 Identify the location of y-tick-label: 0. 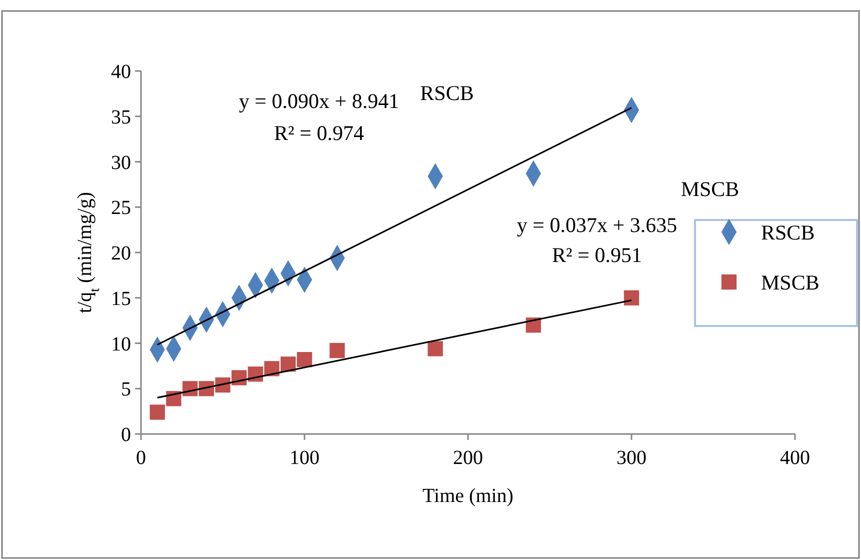
(126, 435).